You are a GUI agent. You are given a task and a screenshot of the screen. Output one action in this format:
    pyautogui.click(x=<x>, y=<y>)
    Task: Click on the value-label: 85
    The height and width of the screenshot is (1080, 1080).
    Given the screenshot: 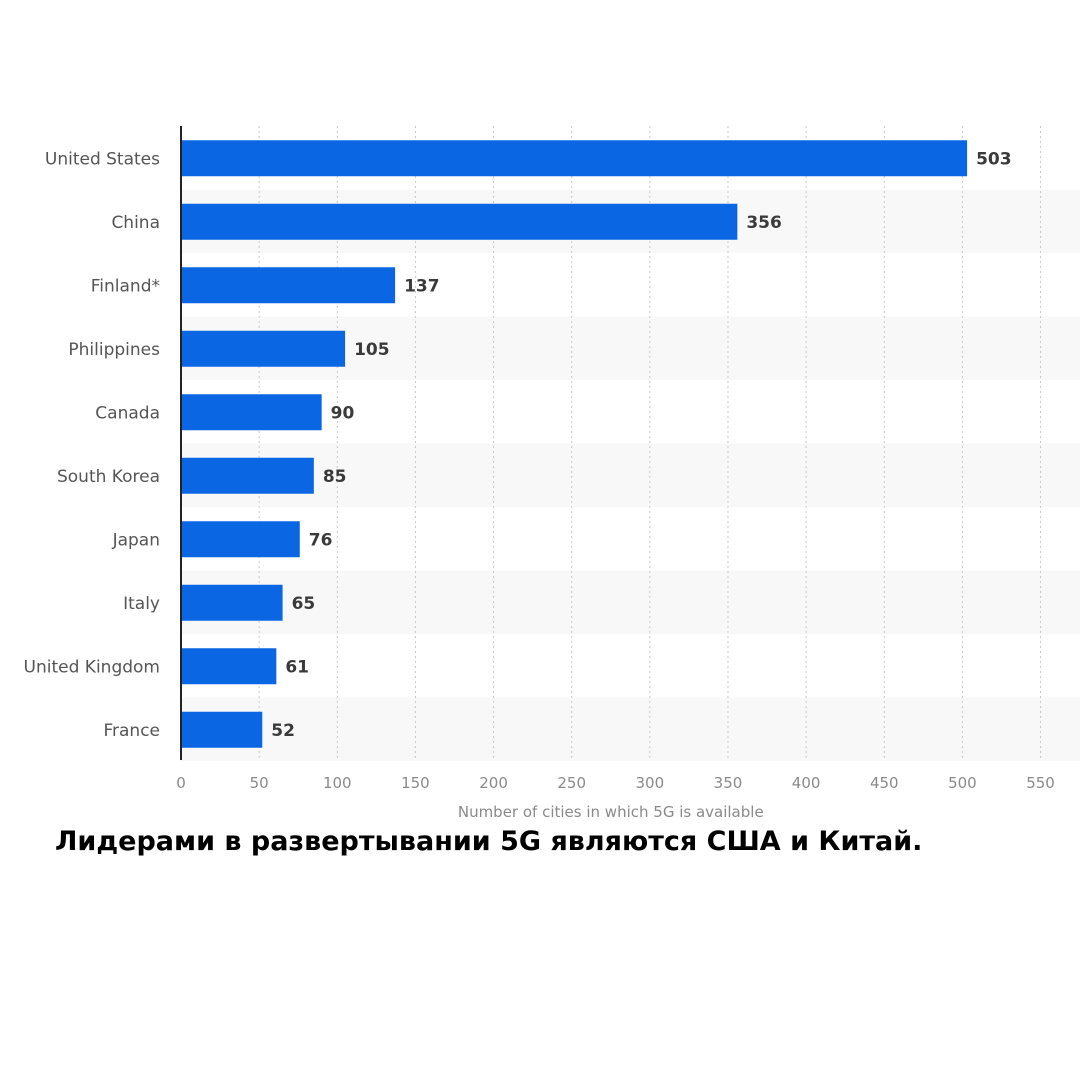 What is the action you would take?
    pyautogui.click(x=335, y=477)
    